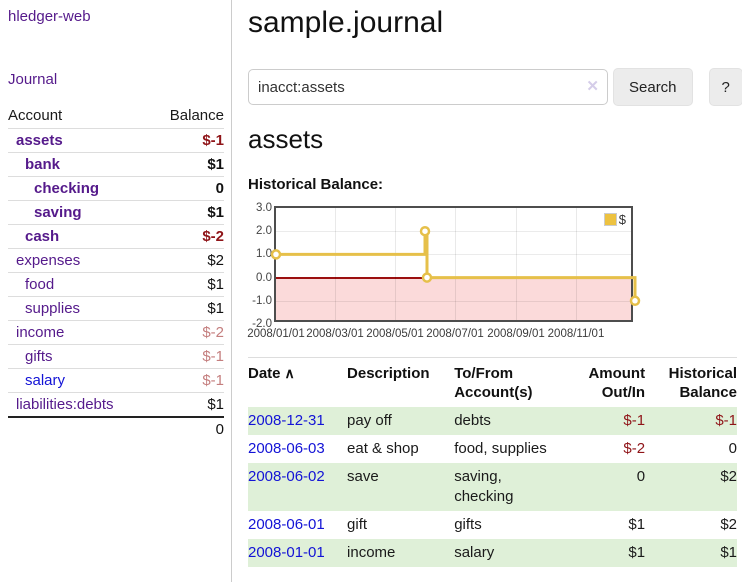 Image resolution: width=742 pixels, height=582 pixels. I want to click on search-form: ✕ Search ?, so click(495, 87).